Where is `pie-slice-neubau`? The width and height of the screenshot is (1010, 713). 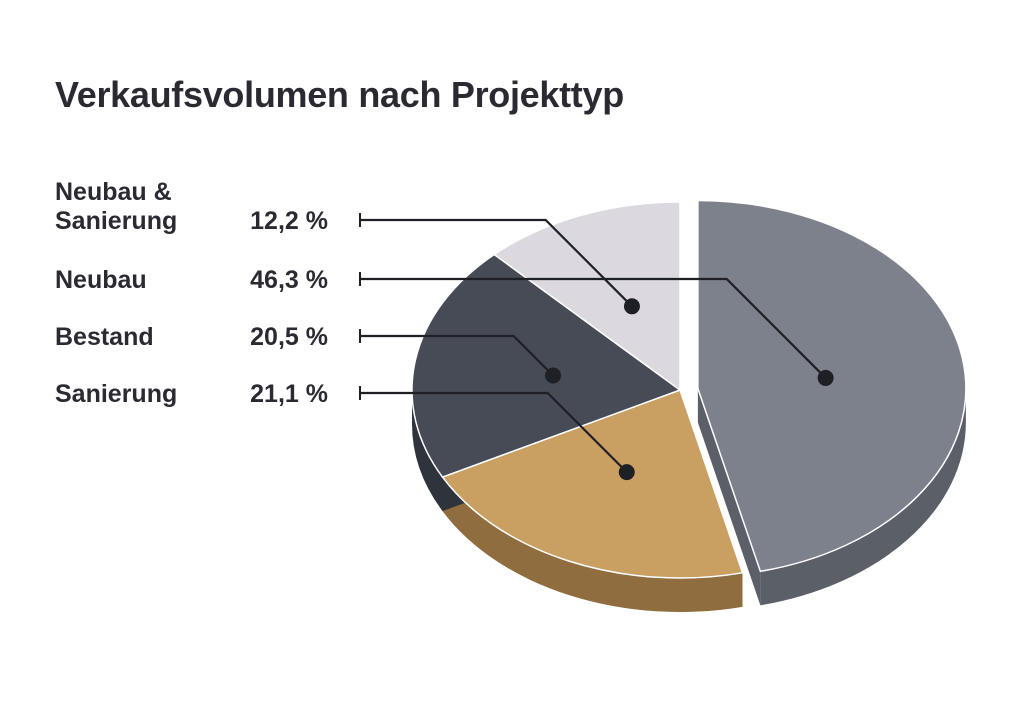
pie-slice-neubau is located at coordinates (832, 386).